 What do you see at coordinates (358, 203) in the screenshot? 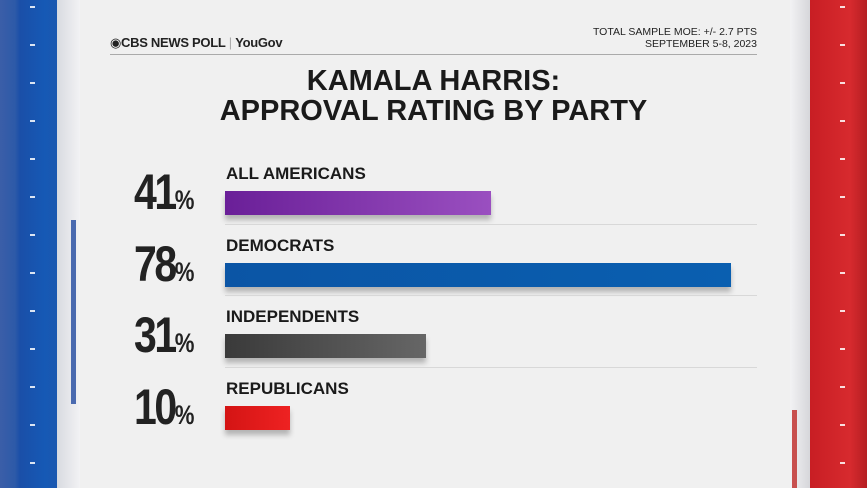
I see `bar-all-americans` at bounding box center [358, 203].